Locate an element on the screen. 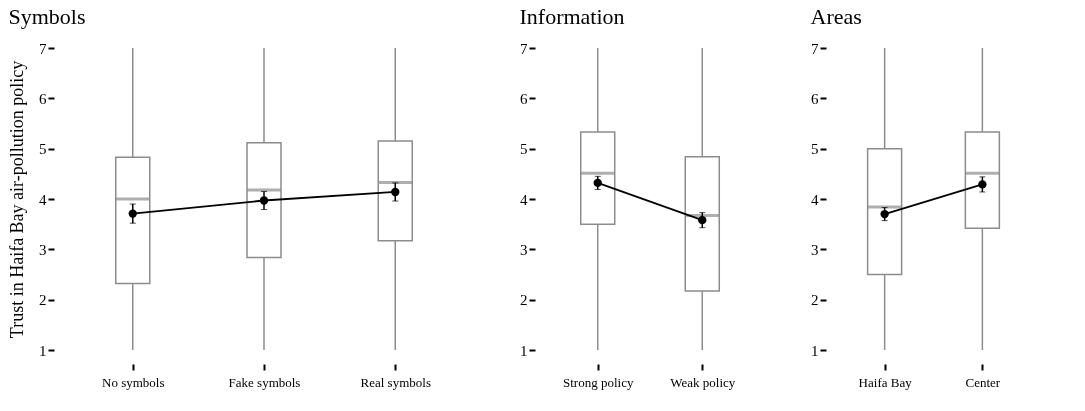  x-tick-label: Weak policy is located at coordinates (703, 382).